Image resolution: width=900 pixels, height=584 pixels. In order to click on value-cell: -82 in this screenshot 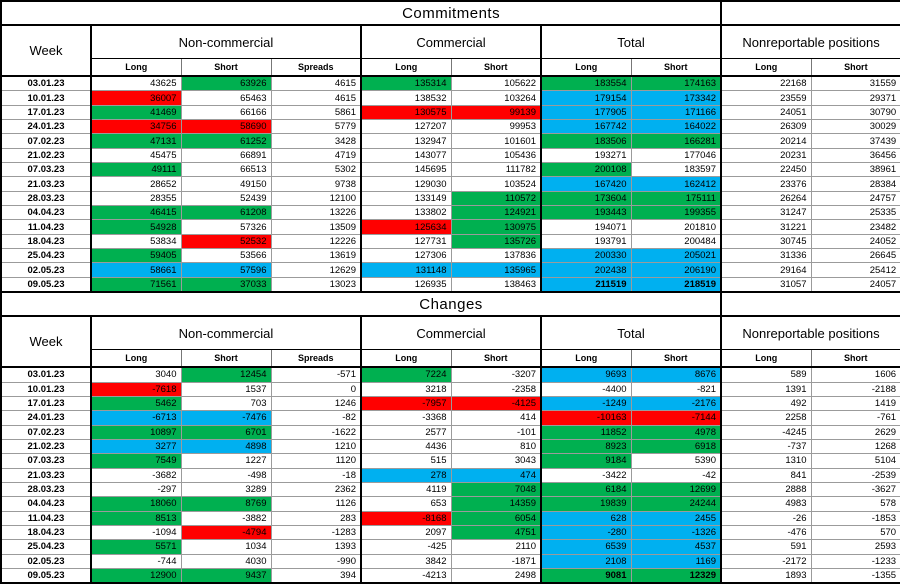, I will do `click(316, 418)`.